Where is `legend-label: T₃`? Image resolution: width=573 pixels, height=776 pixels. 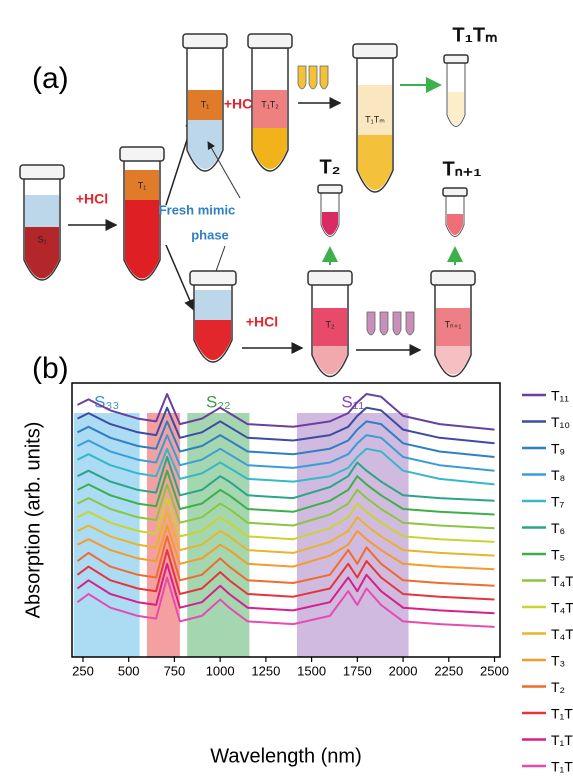 legend-label: T₃ is located at coordinates (558, 661).